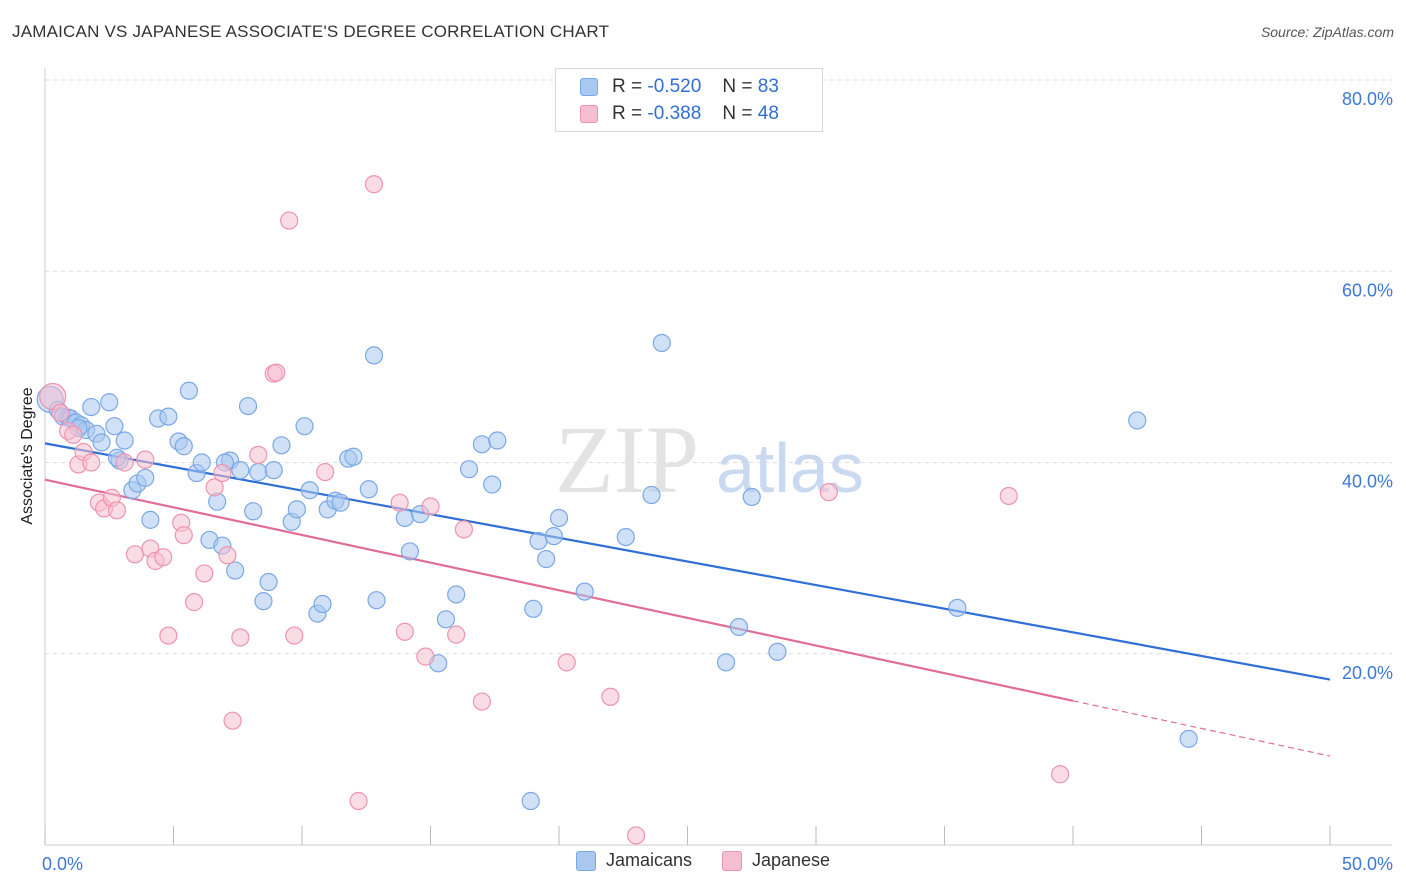  What do you see at coordinates (627, 86) in the screenshot?
I see `legend-r-label: R =` at bounding box center [627, 86].